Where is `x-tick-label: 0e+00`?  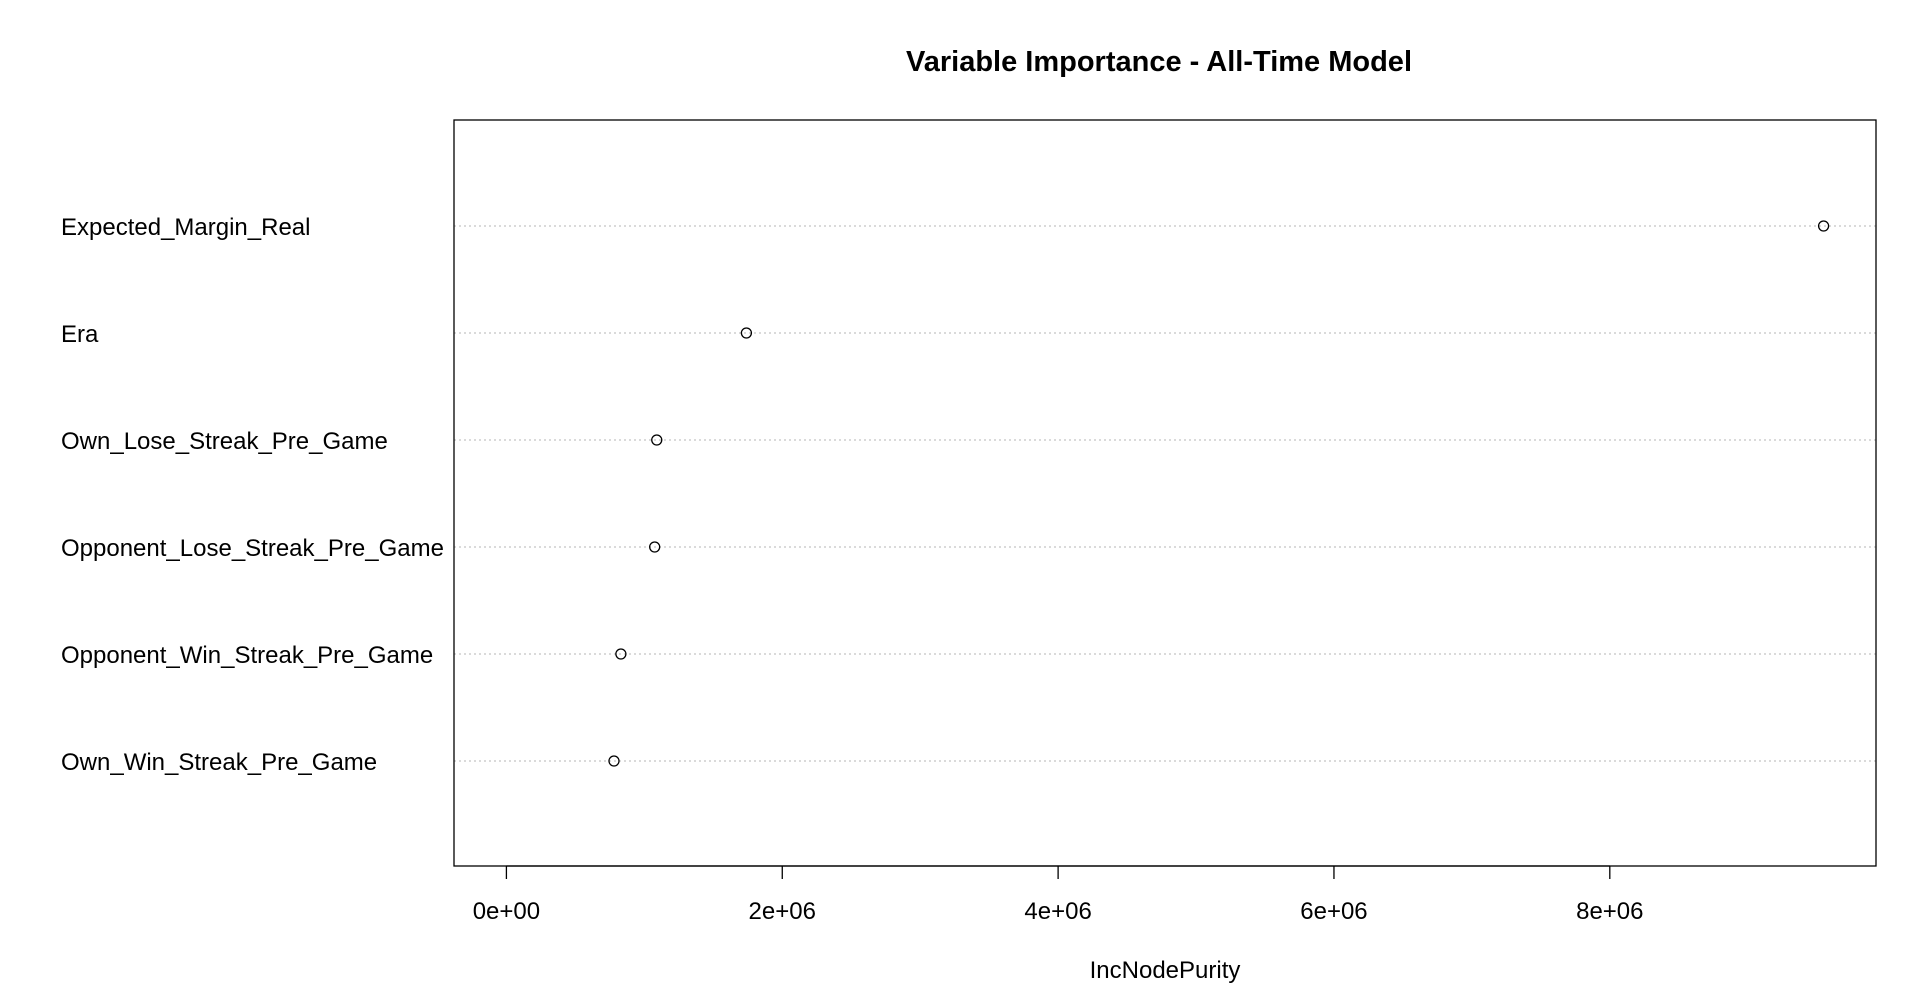
x-tick-label: 0e+00 is located at coordinates (506, 911).